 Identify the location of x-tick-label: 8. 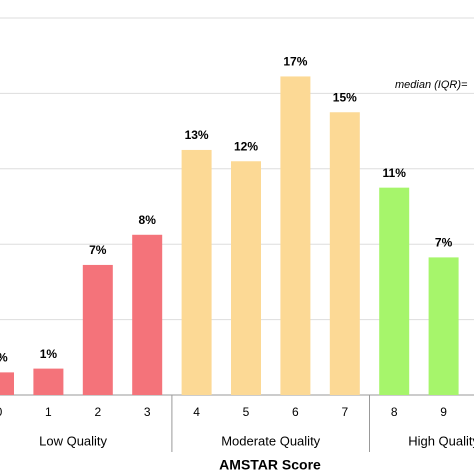
(394, 412).